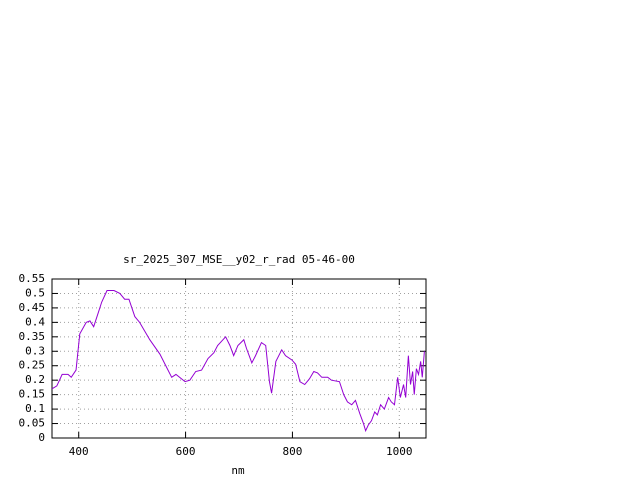 This screenshot has width=640, height=480. What do you see at coordinates (32, 423) in the screenshot?
I see `y-tick-label: 0.05` at bounding box center [32, 423].